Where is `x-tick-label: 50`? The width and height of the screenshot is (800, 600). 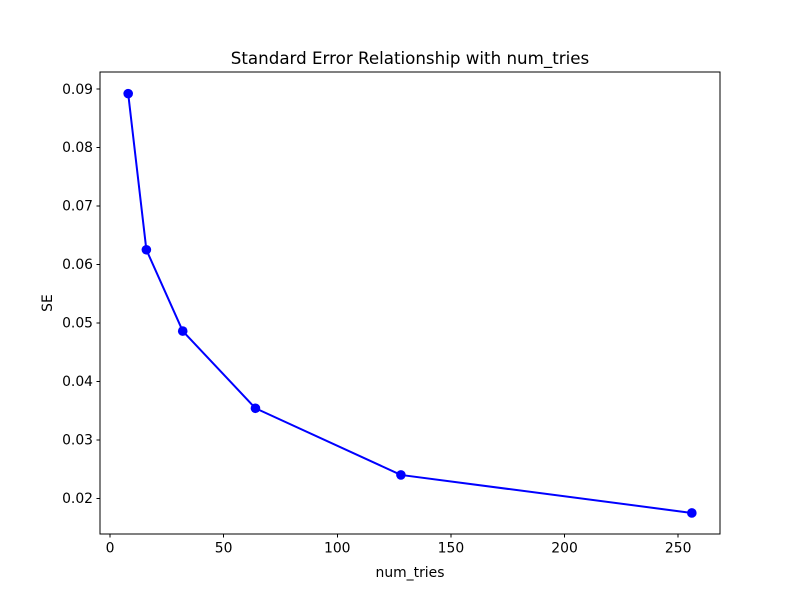 x-tick-label: 50 is located at coordinates (224, 549).